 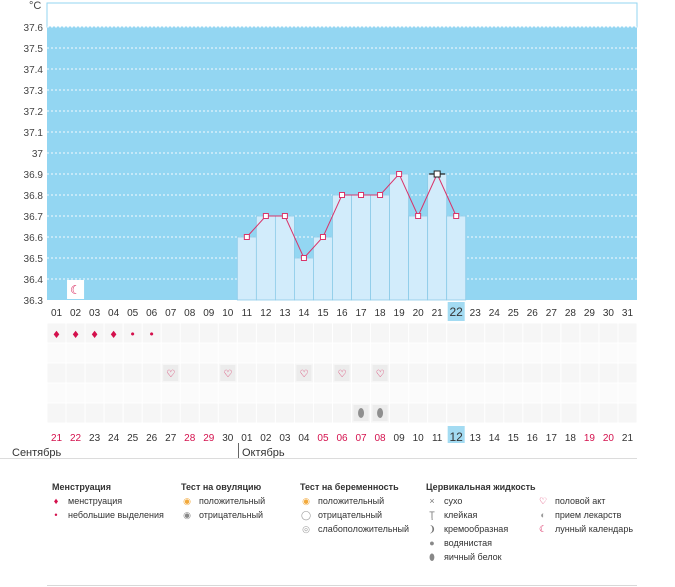 I want to click on x-tick-label: 22, so click(x=457, y=312).